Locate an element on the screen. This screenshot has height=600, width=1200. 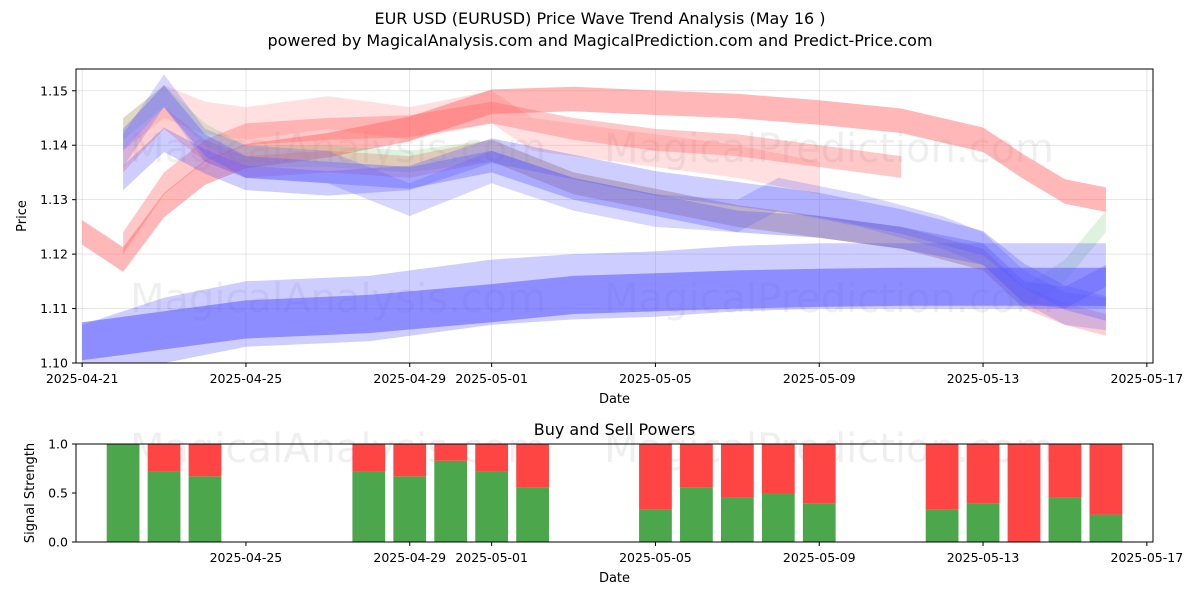
bar-x-tick-label: 2025-04-29 is located at coordinates (409, 557).